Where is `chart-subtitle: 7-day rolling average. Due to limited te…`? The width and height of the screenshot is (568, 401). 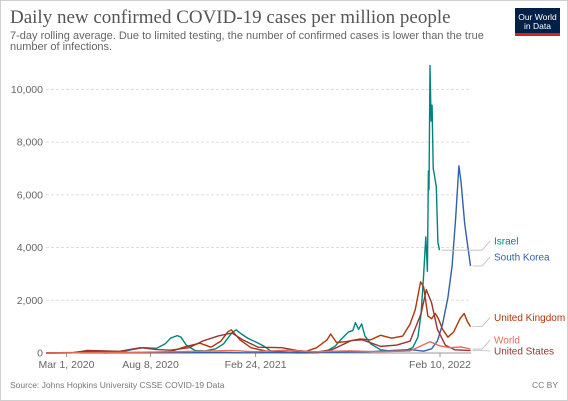
chart-subtitle: 7-day rolling average. Due to limited te… is located at coordinates (247, 41).